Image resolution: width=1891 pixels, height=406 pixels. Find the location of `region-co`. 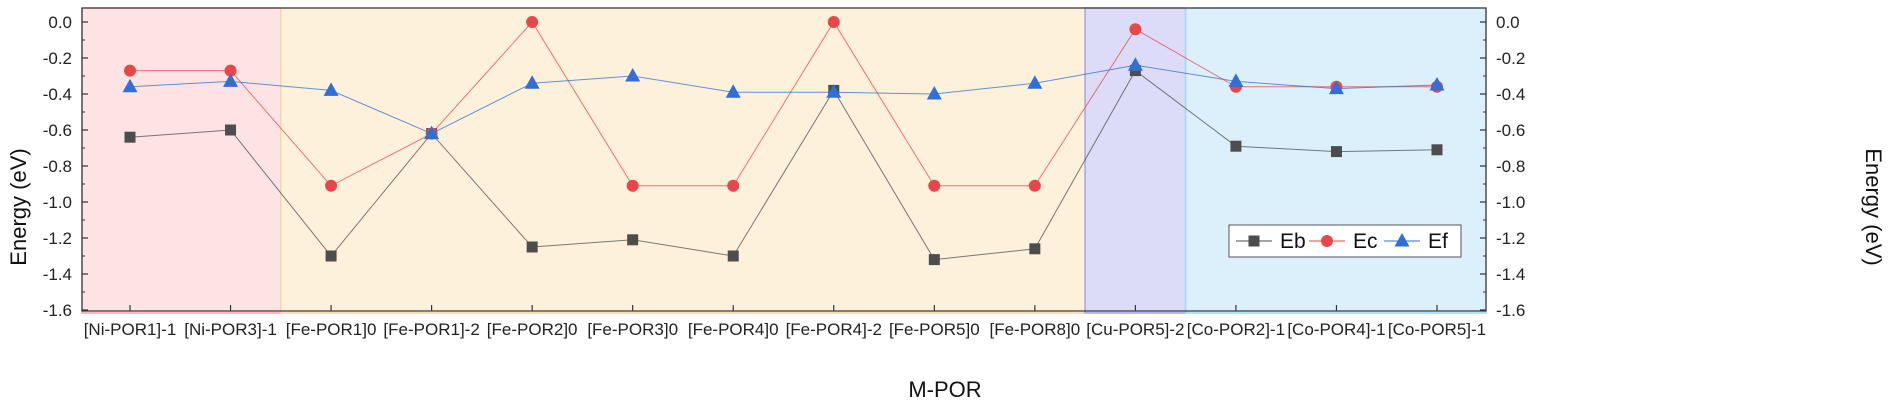

region-co is located at coordinates (1335, 160).